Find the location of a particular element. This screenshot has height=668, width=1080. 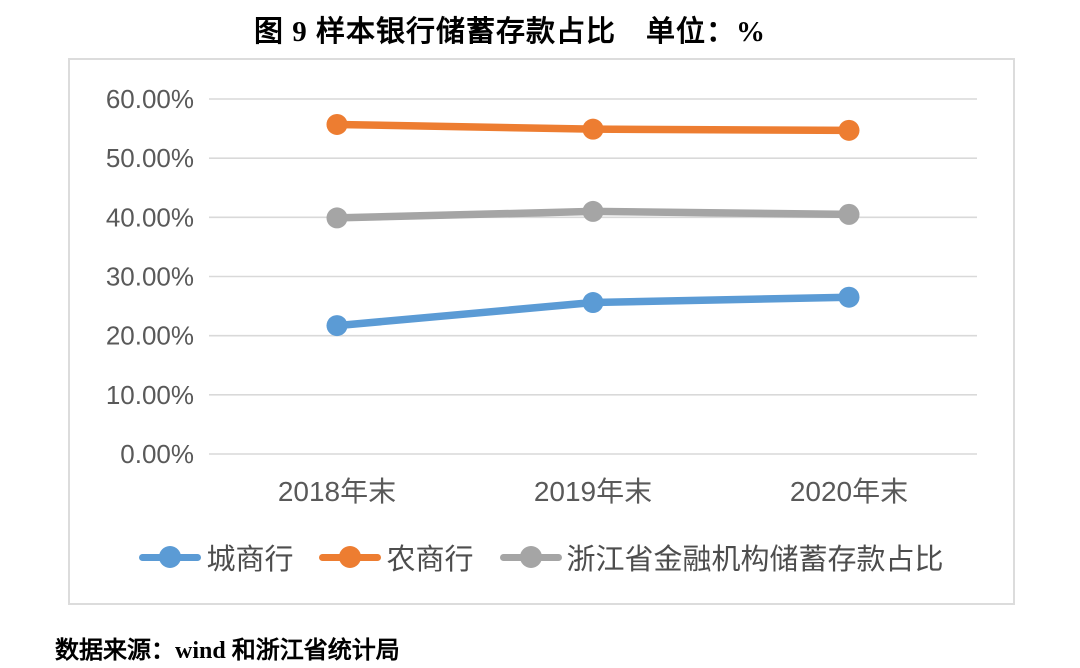

legend-item: 浙江省金融机构储蓄存款占比 is located at coordinates (721, 557).